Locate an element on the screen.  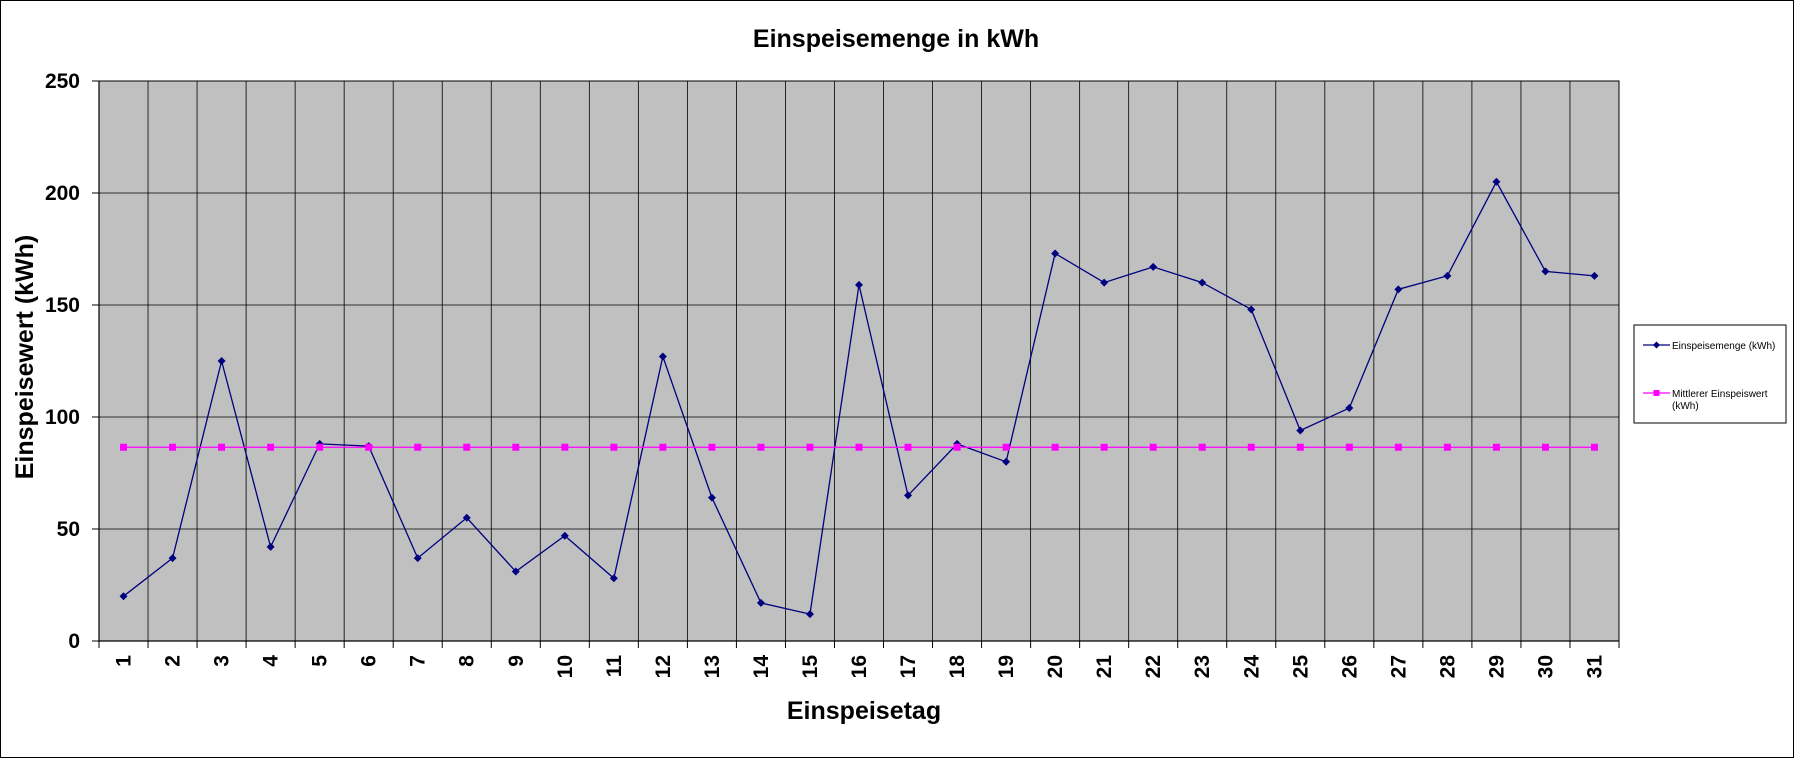
x-tick-label: 17 is located at coordinates (908, 666).